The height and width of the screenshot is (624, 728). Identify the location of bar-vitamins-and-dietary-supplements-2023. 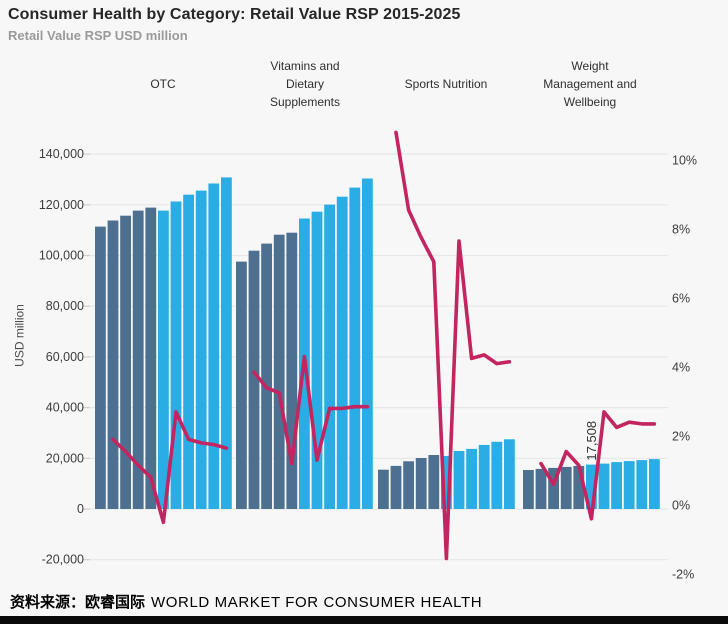
(342, 352).